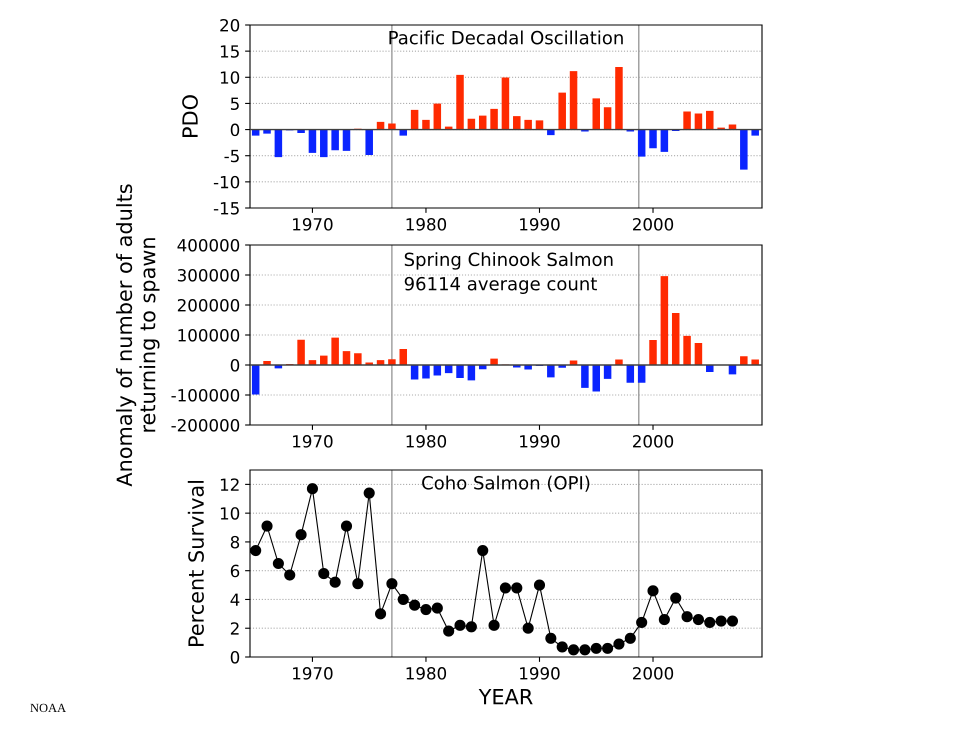 Image resolution: width=972 pixels, height=733 pixels. What do you see at coordinates (48, 708) in the screenshot?
I see `text: NOAA` at bounding box center [48, 708].